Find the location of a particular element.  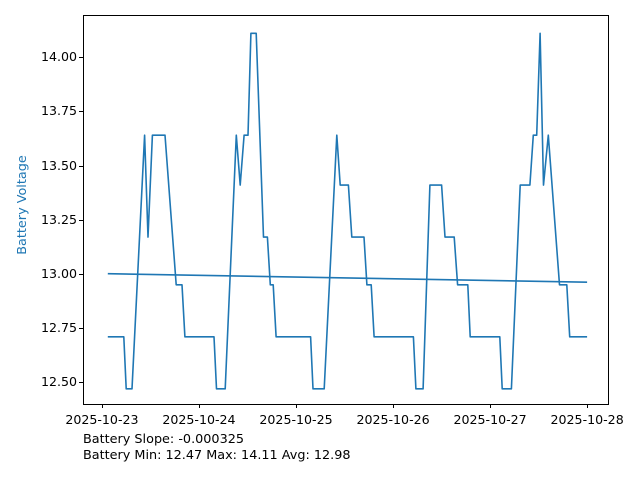

y-tick-label: 12.75 is located at coordinates (58, 328).